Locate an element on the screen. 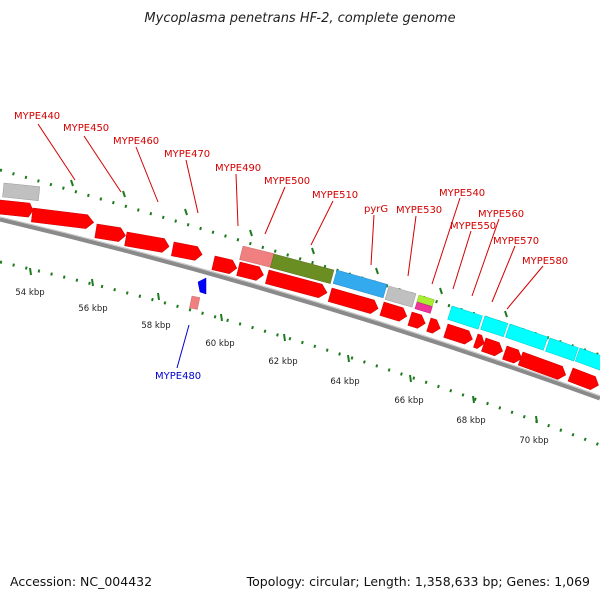  gene-label: MYPE490 is located at coordinates (238, 168).